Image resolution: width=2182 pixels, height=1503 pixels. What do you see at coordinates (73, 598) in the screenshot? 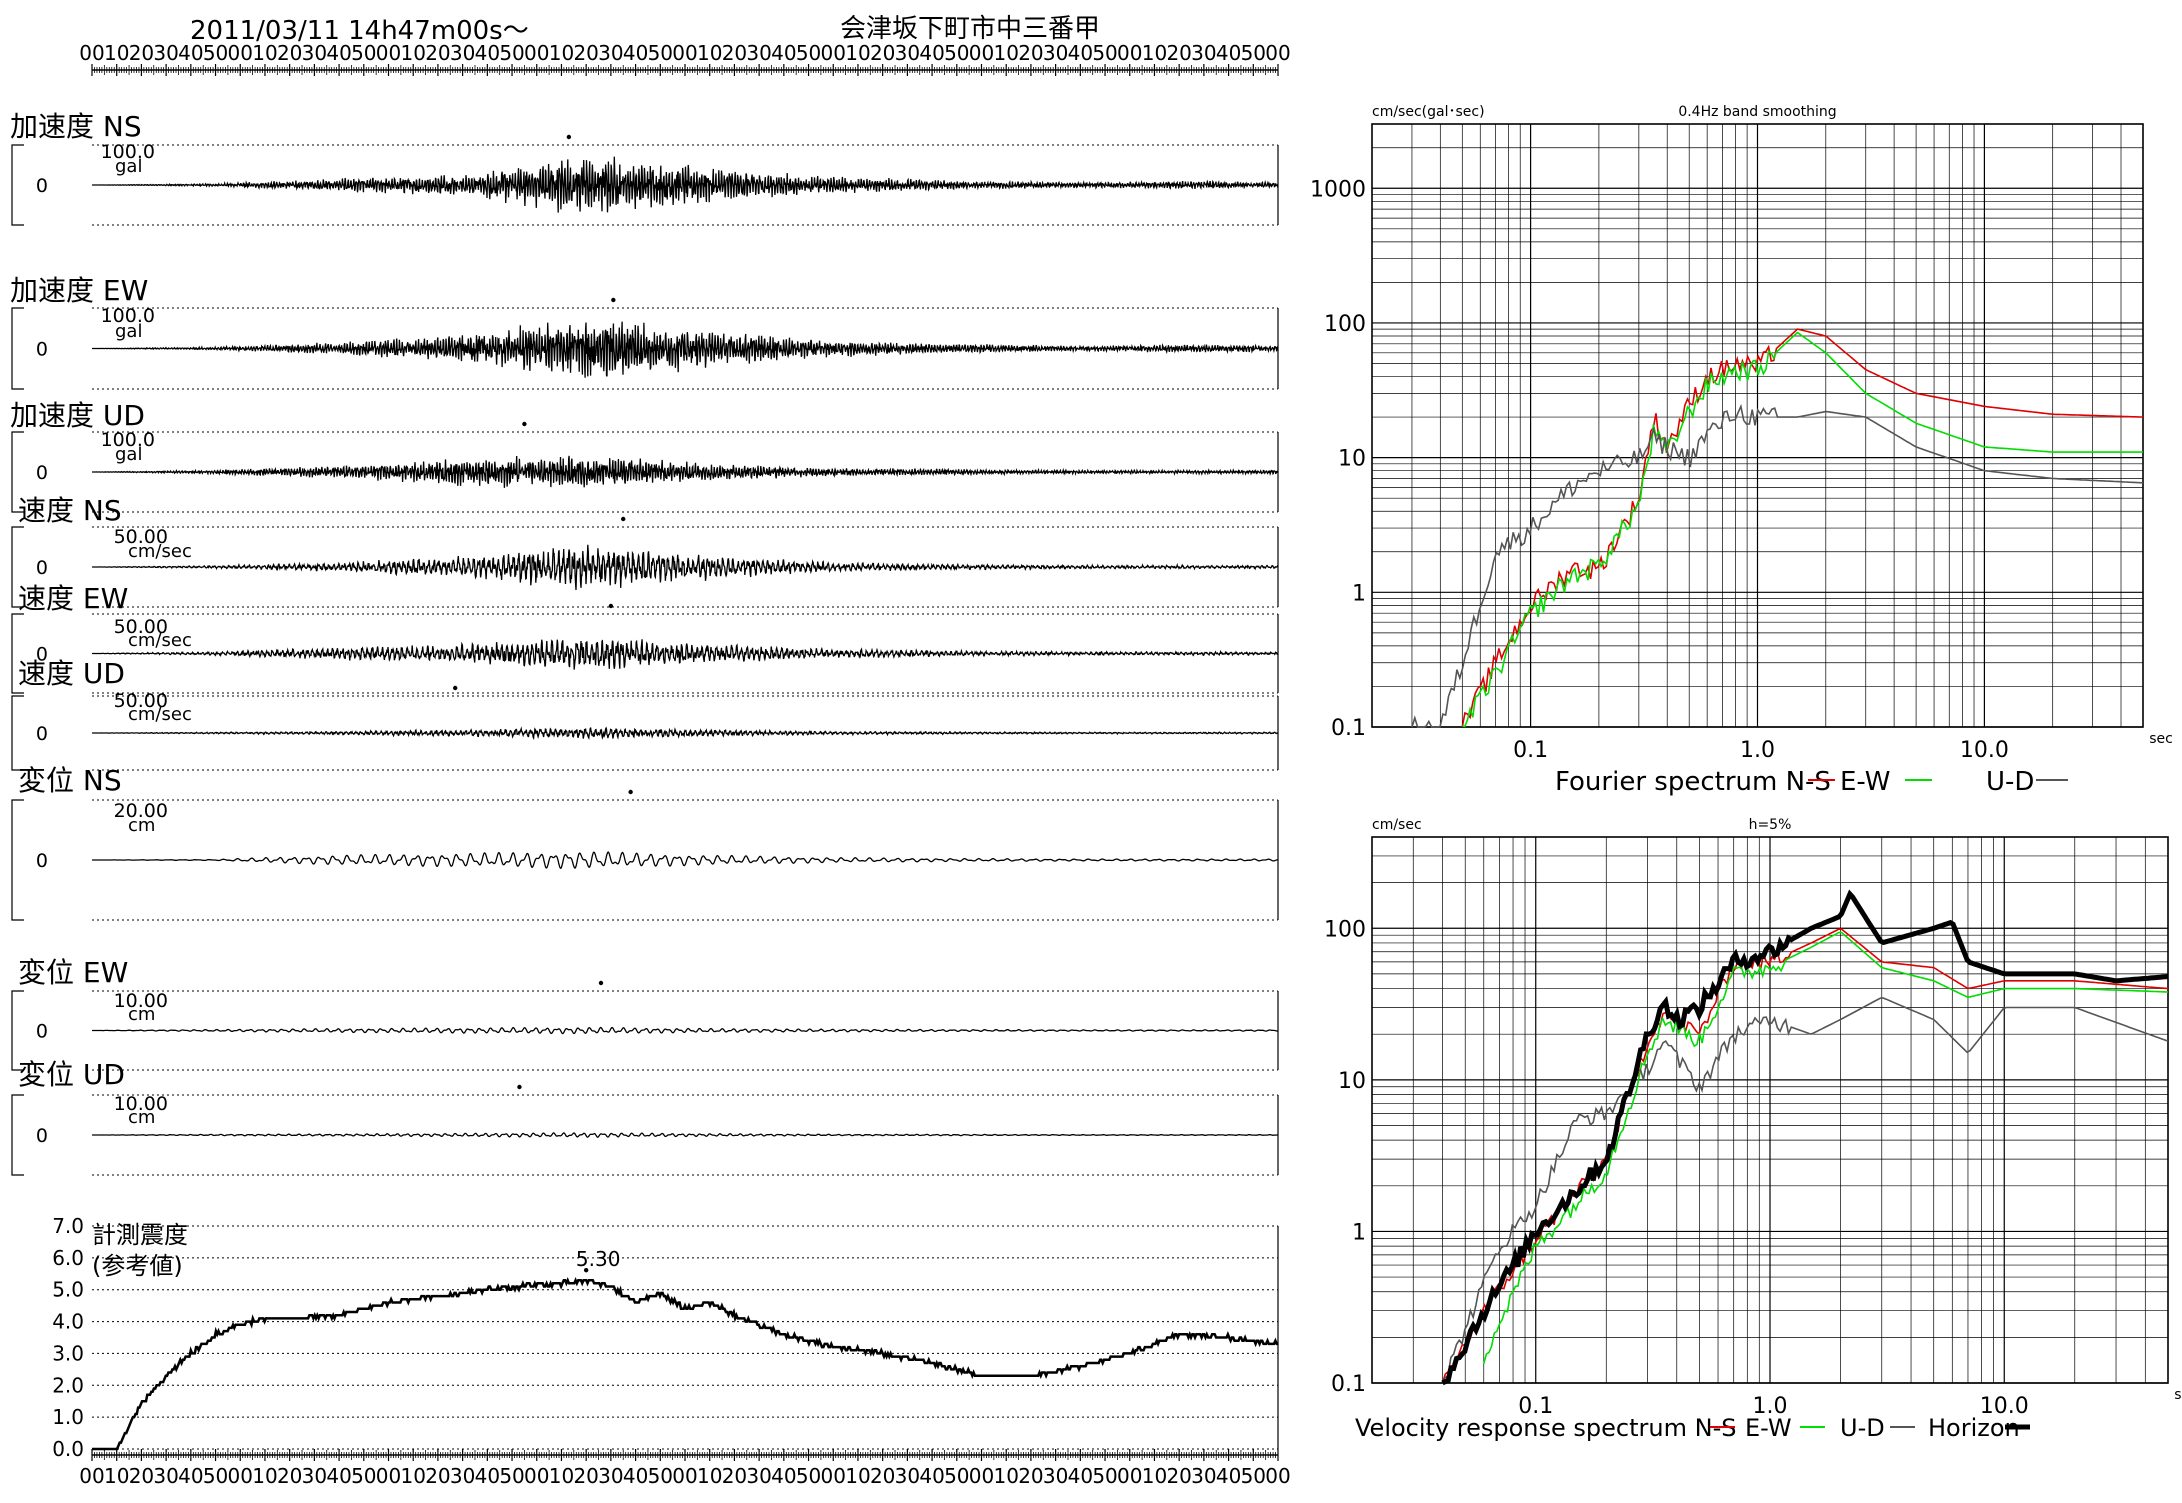
I see `panel-vel-ew-title: 速度 EW` at bounding box center [73, 598].